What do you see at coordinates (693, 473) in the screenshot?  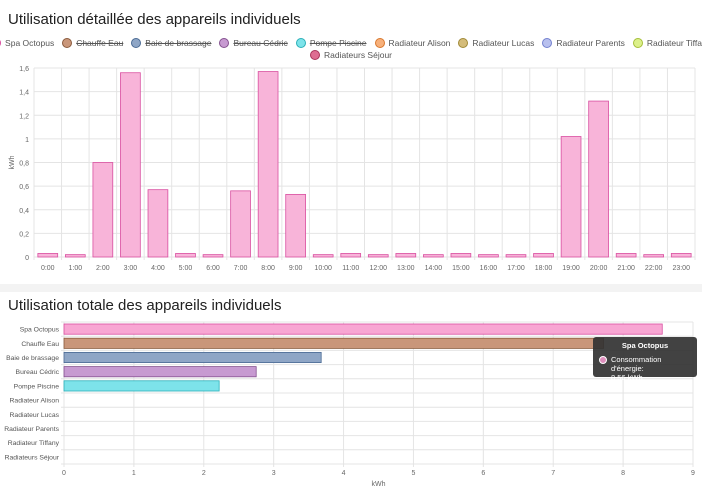 I see `x-tick-label: 9` at bounding box center [693, 473].